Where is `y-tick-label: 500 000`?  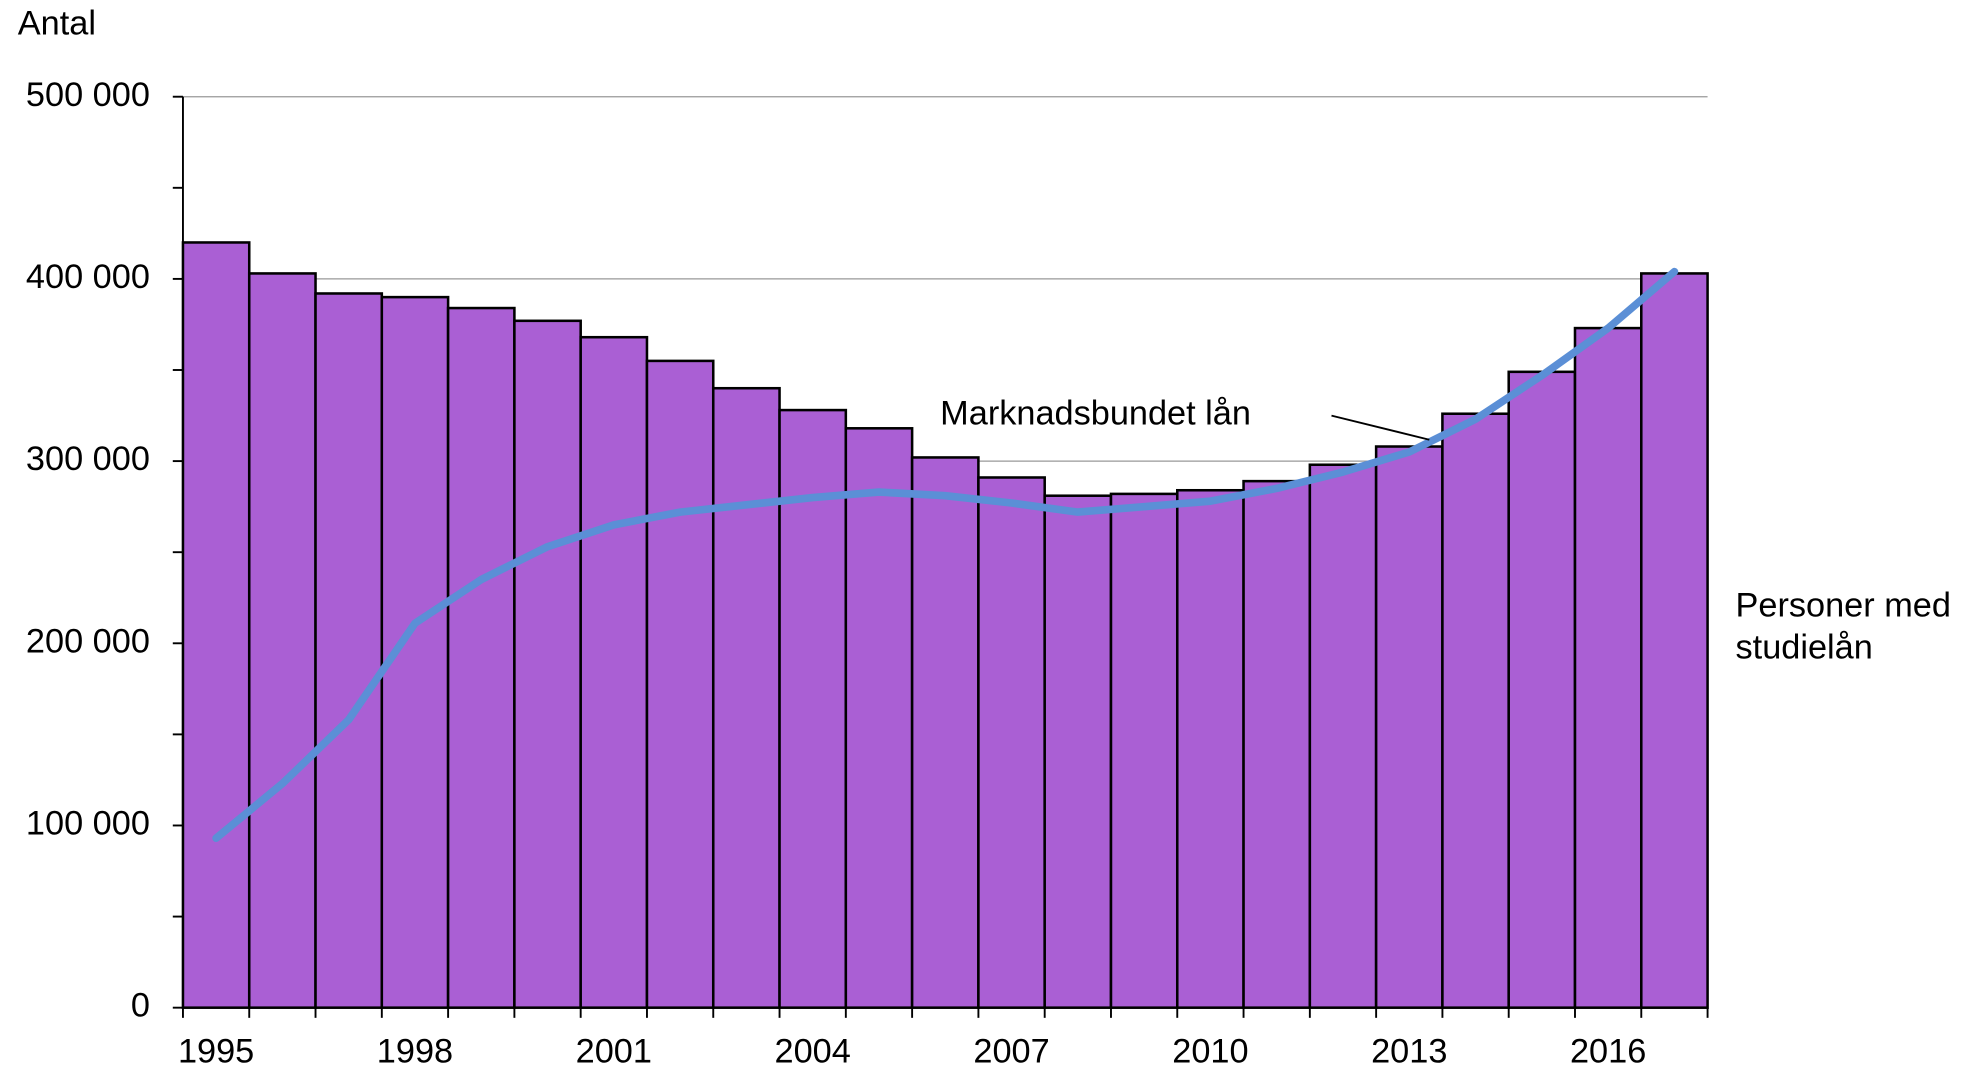
y-tick-label: 500 000 is located at coordinates (88, 95).